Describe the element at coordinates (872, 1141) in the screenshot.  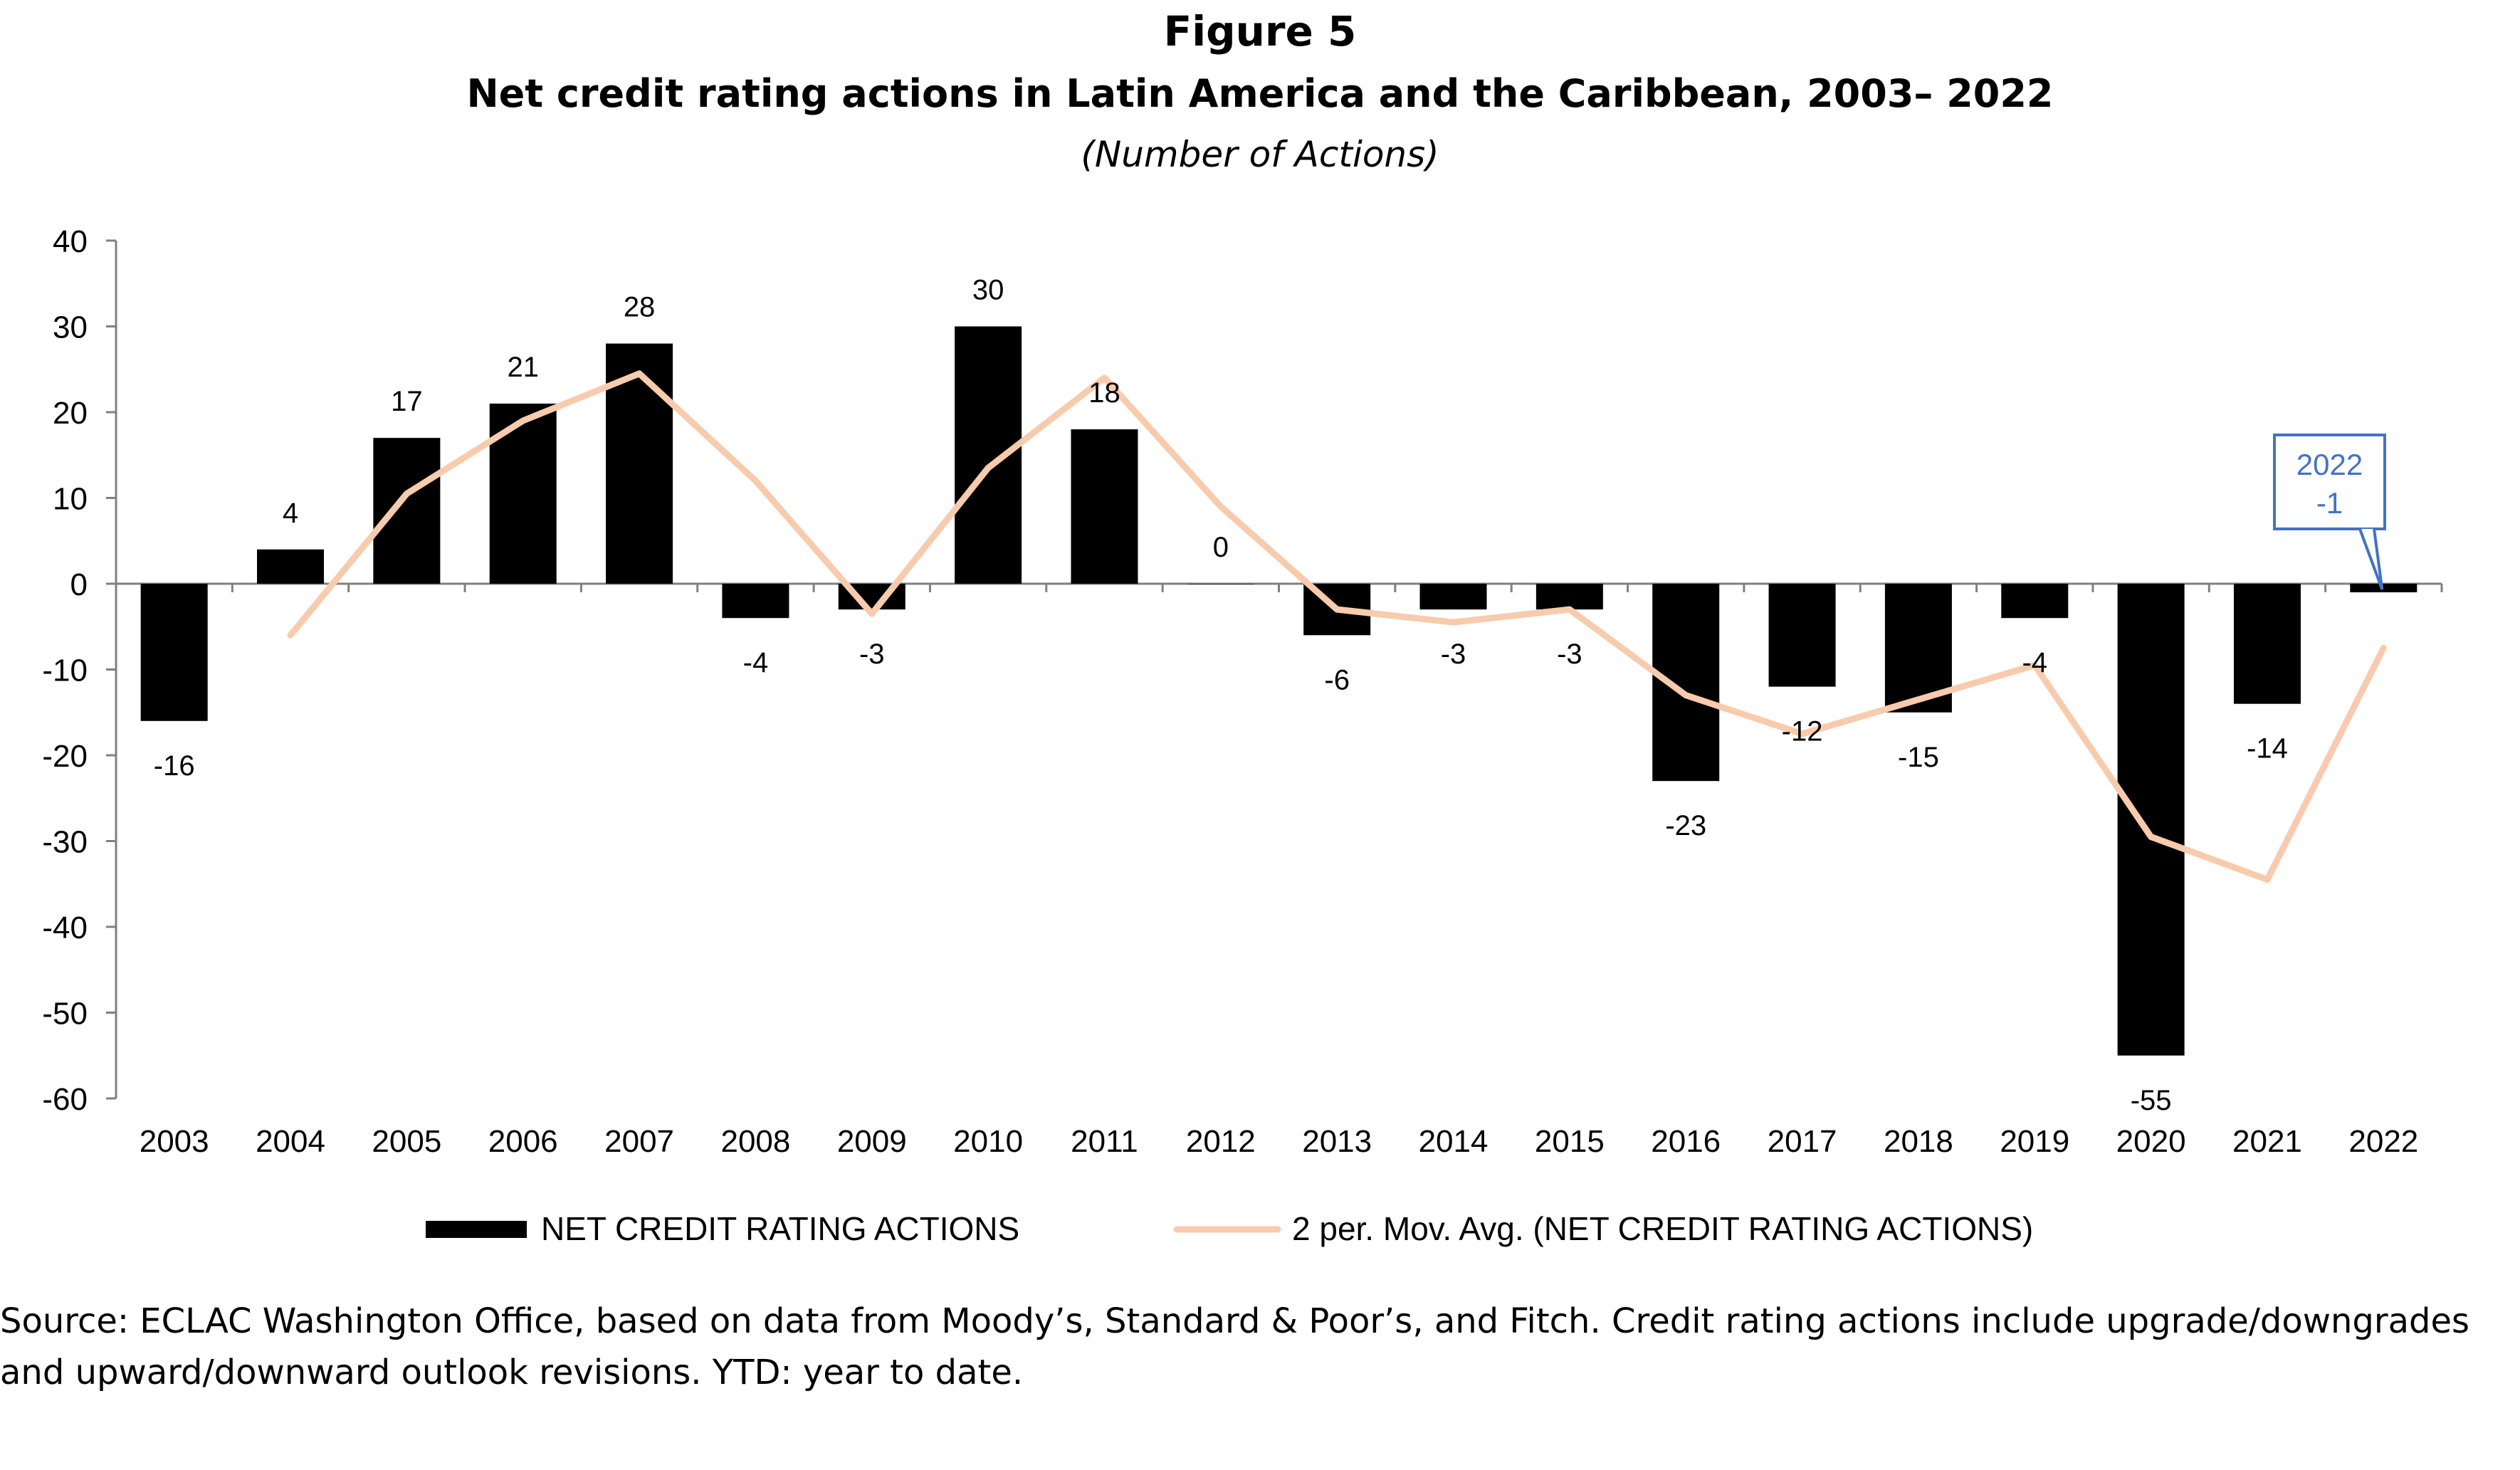
I see `x-tick-label: 2009` at that location.